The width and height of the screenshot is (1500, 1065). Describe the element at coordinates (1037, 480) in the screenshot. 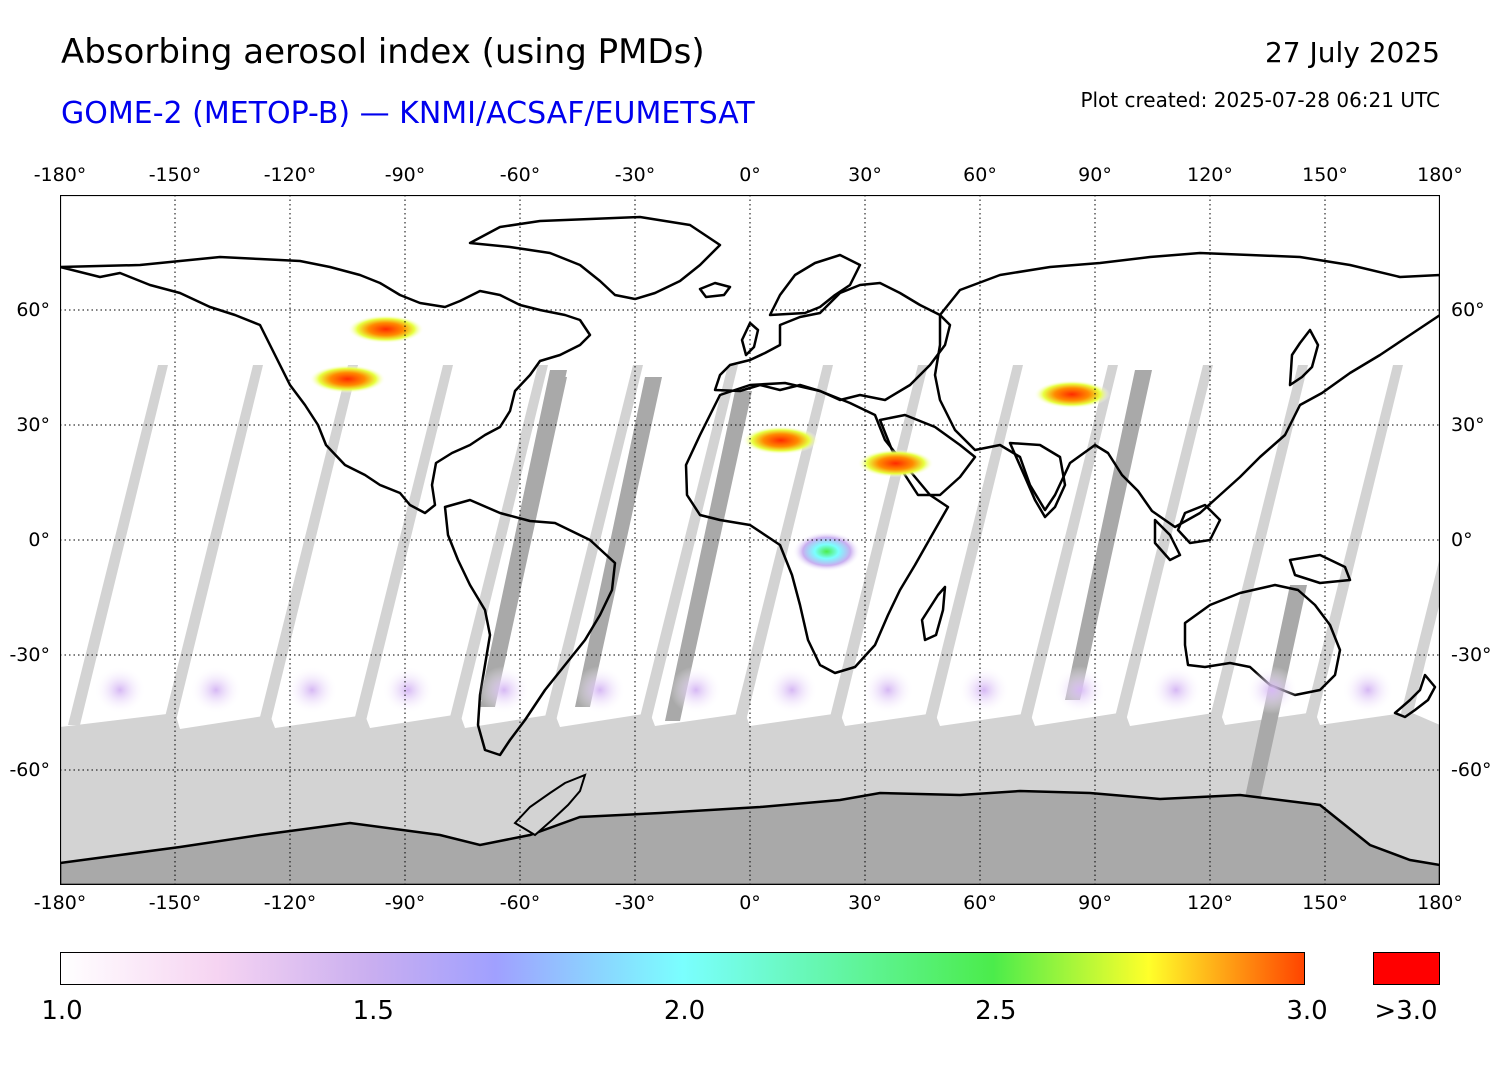

I see `india` at that location.